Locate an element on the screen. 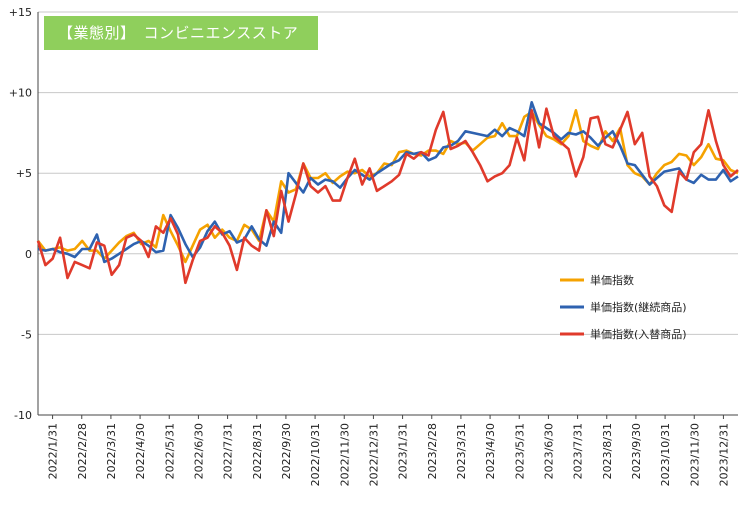 The width and height of the screenshot is (742, 510). y-tick-label: +10 is located at coordinates (20, 93).